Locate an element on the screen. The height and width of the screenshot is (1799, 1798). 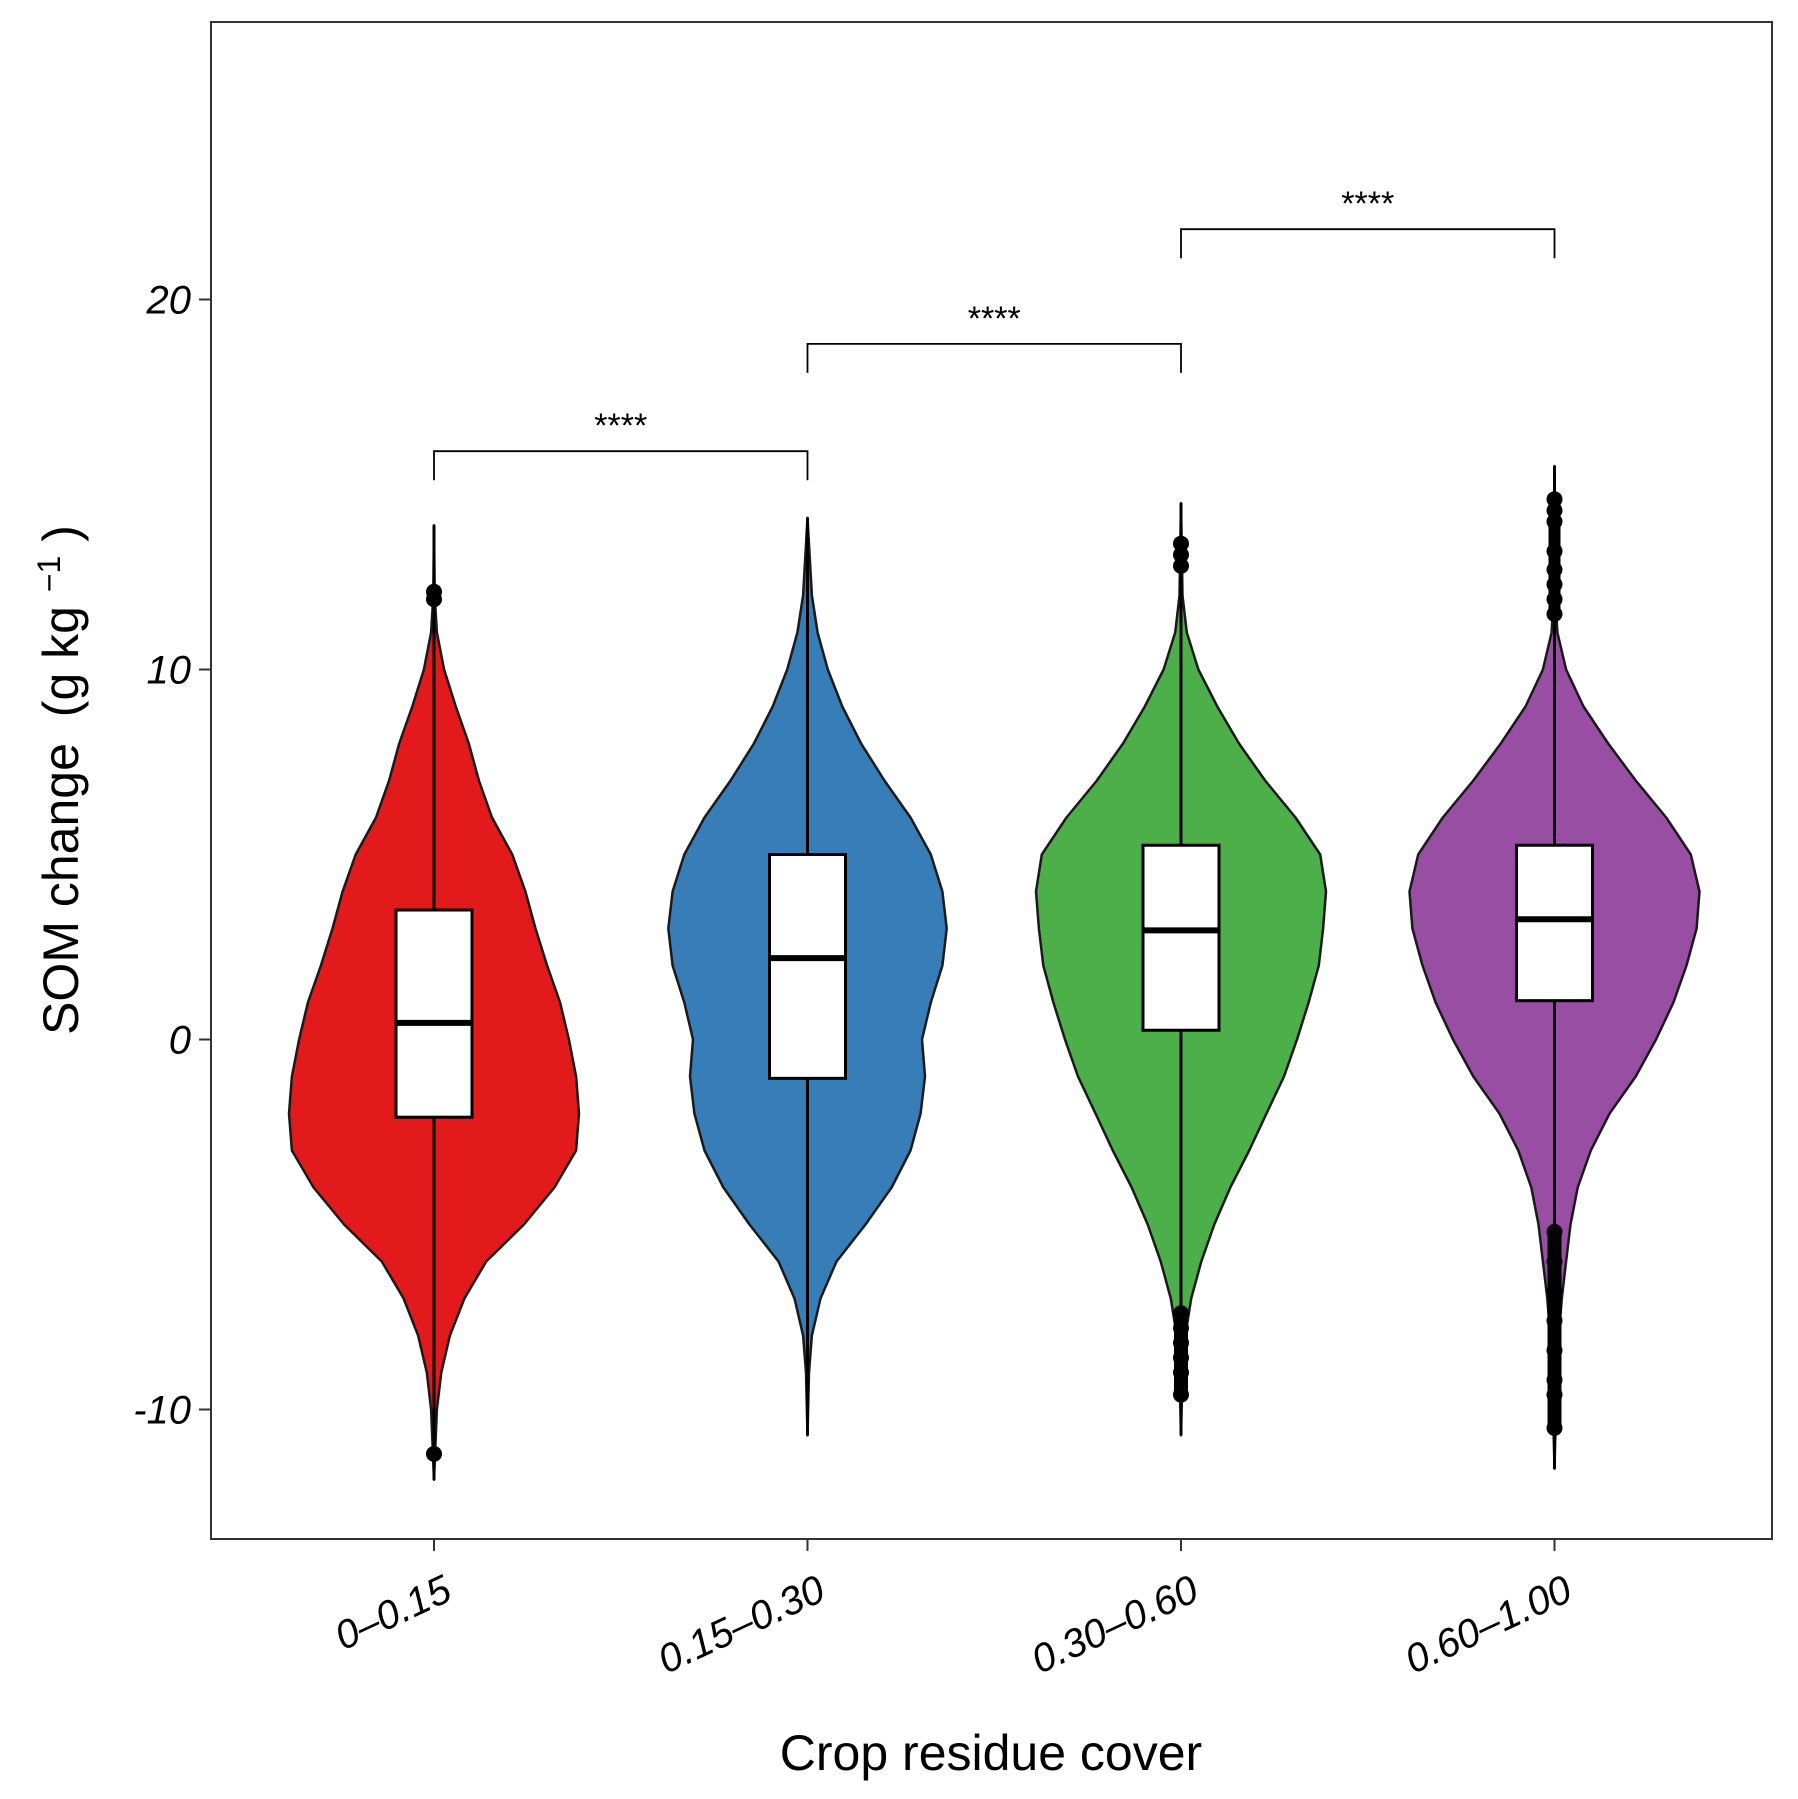
x-tick-label-1: 0.15–0.30 is located at coordinates (741, 1624).